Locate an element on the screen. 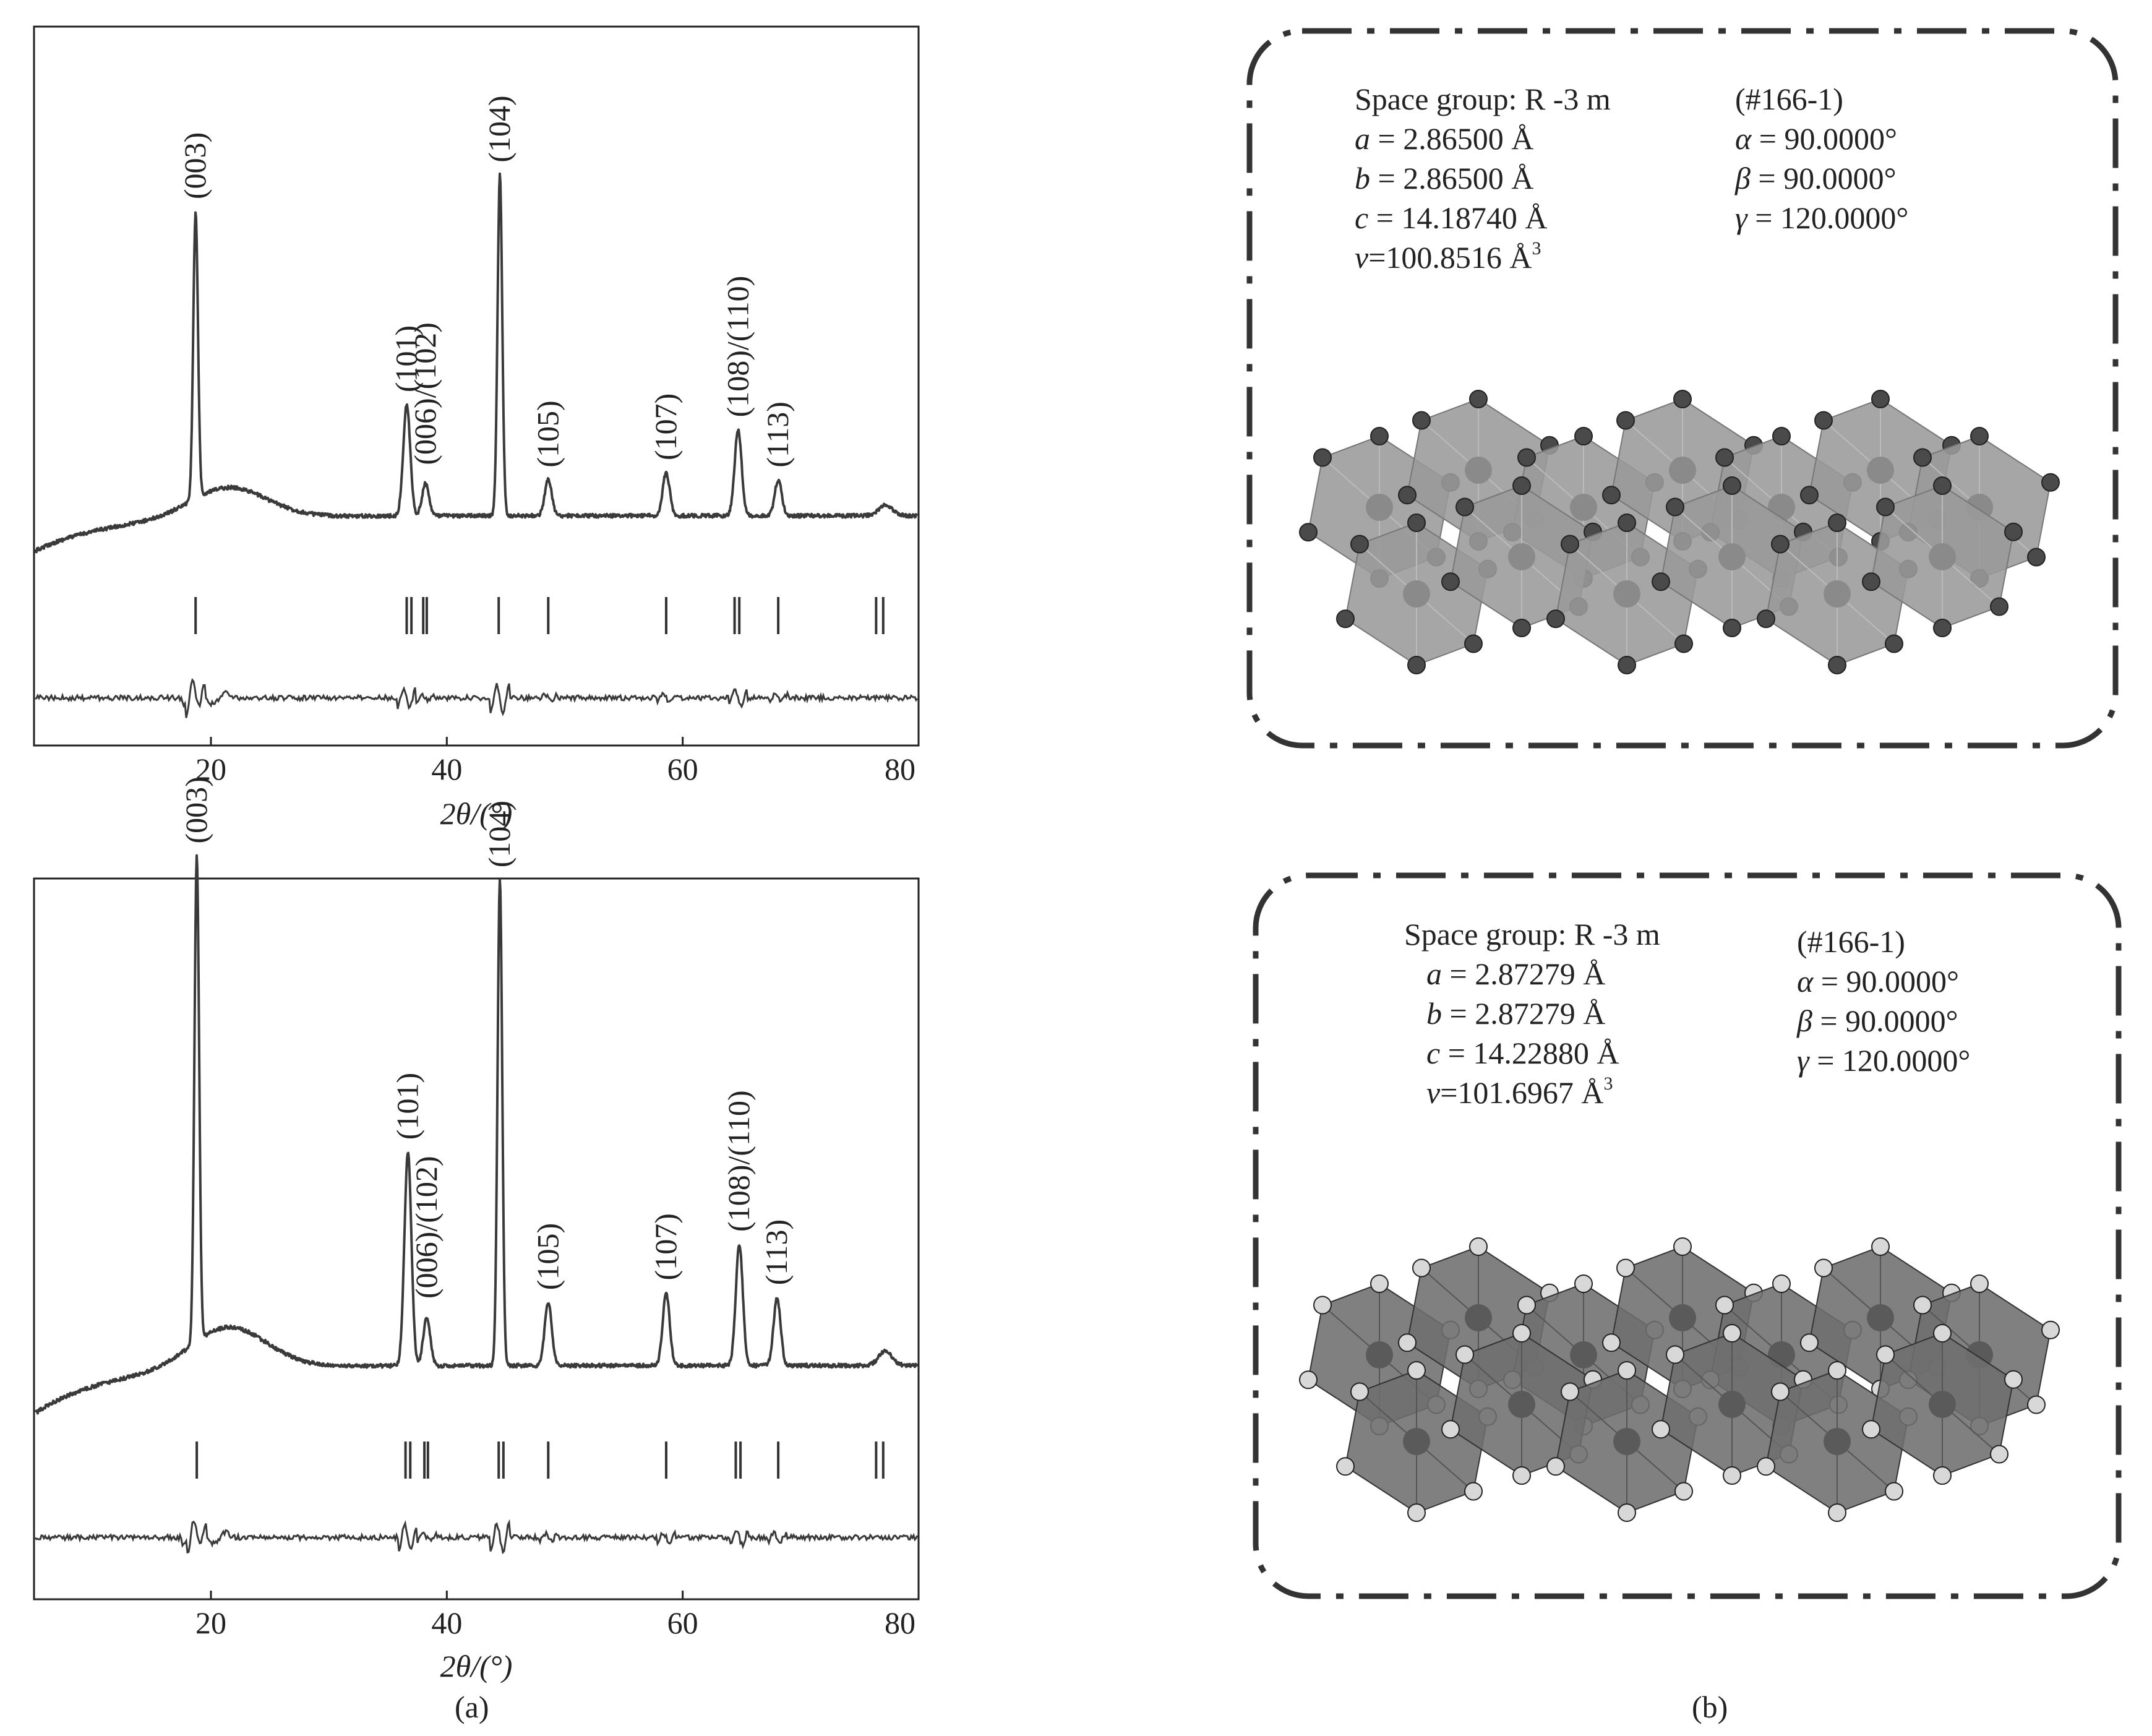  panel-label-b: (b) is located at coordinates (1710, 1707).